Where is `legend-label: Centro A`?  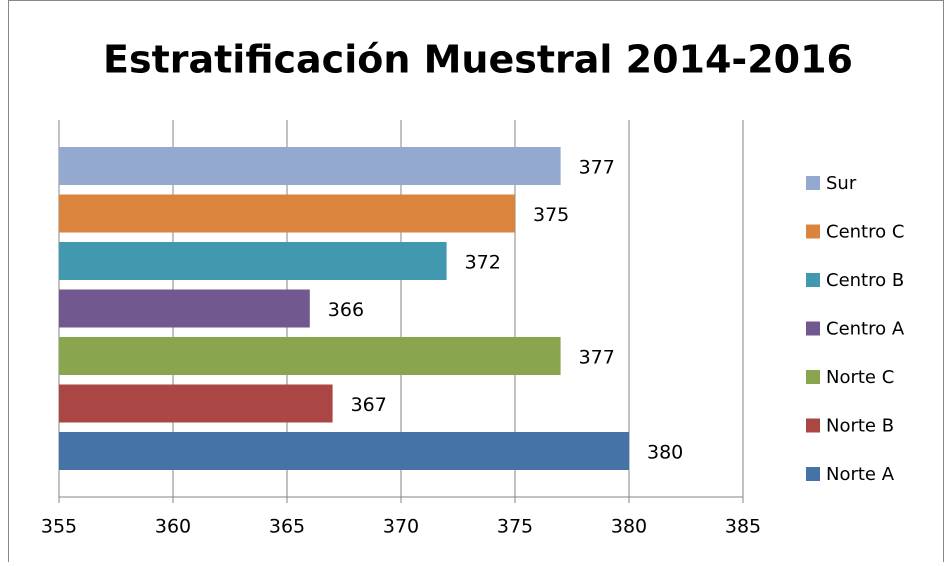
legend-label: Centro A is located at coordinates (865, 329).